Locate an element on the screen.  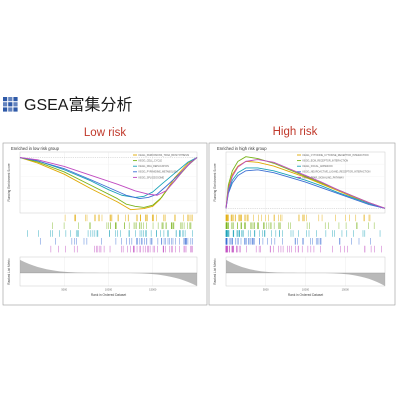
legend-label: KEGG_ECM_RECEPTOR_INTERACTION is located at coordinates (326, 161).